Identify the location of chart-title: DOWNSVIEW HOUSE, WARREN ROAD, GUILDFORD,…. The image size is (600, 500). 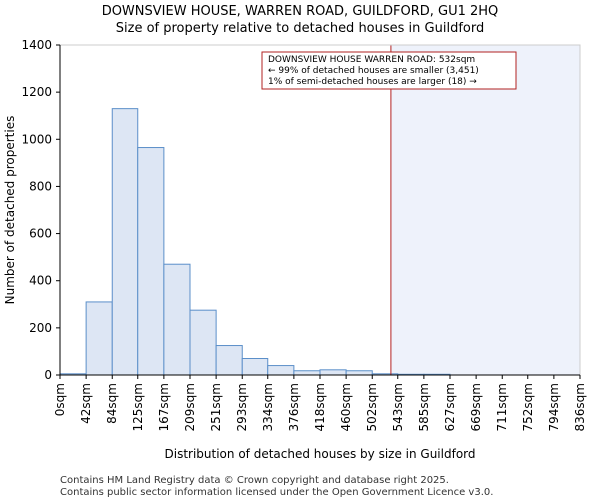
(300, 11).